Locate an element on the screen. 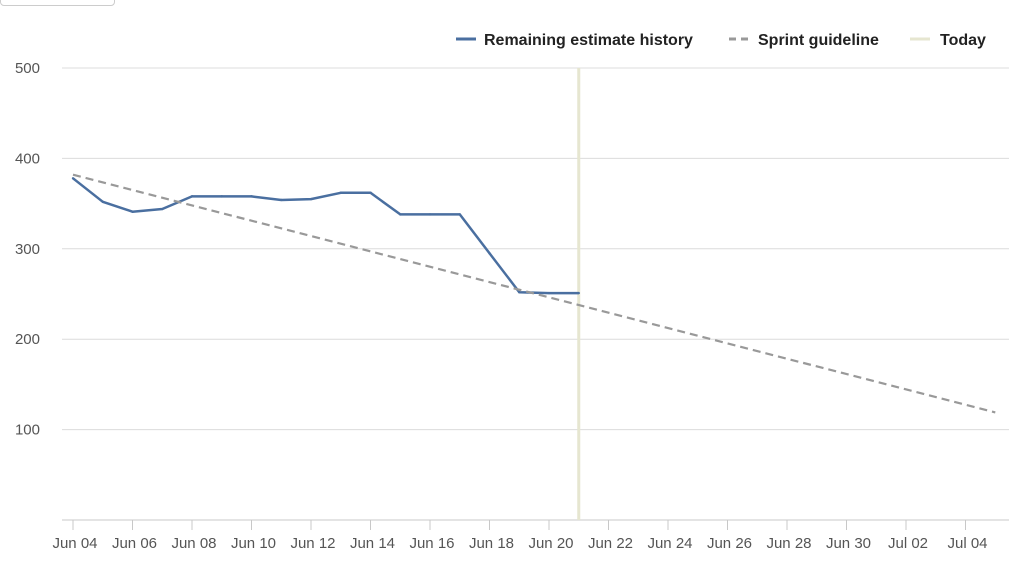  legend-item-remaining: Remaining estimate history is located at coordinates (574, 40).